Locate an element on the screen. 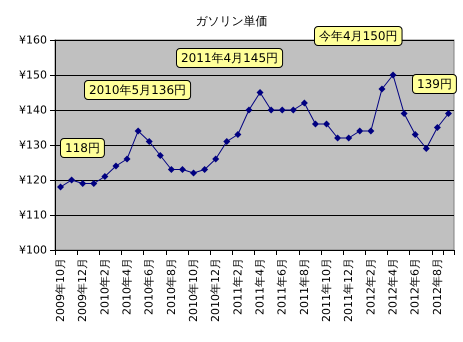 The height and width of the screenshot is (342, 463). annotation: 118円 is located at coordinates (82, 148).